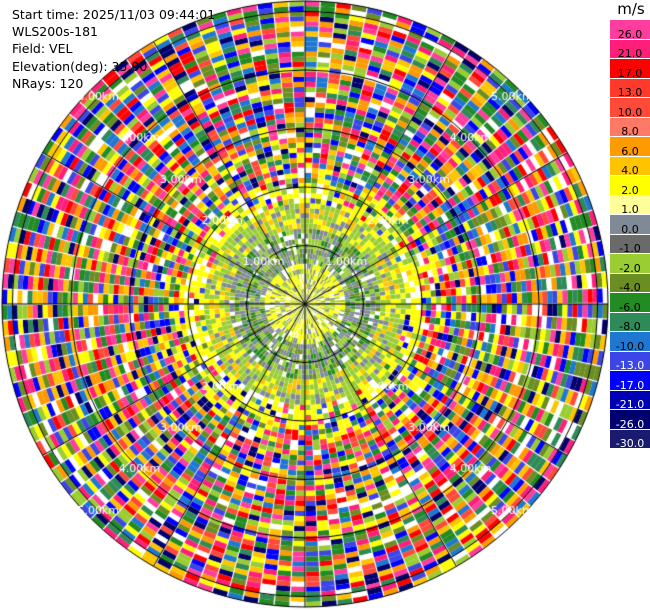 The image size is (650, 610). I want to click on colorbar-bin: 8.0, so click(630, 127).